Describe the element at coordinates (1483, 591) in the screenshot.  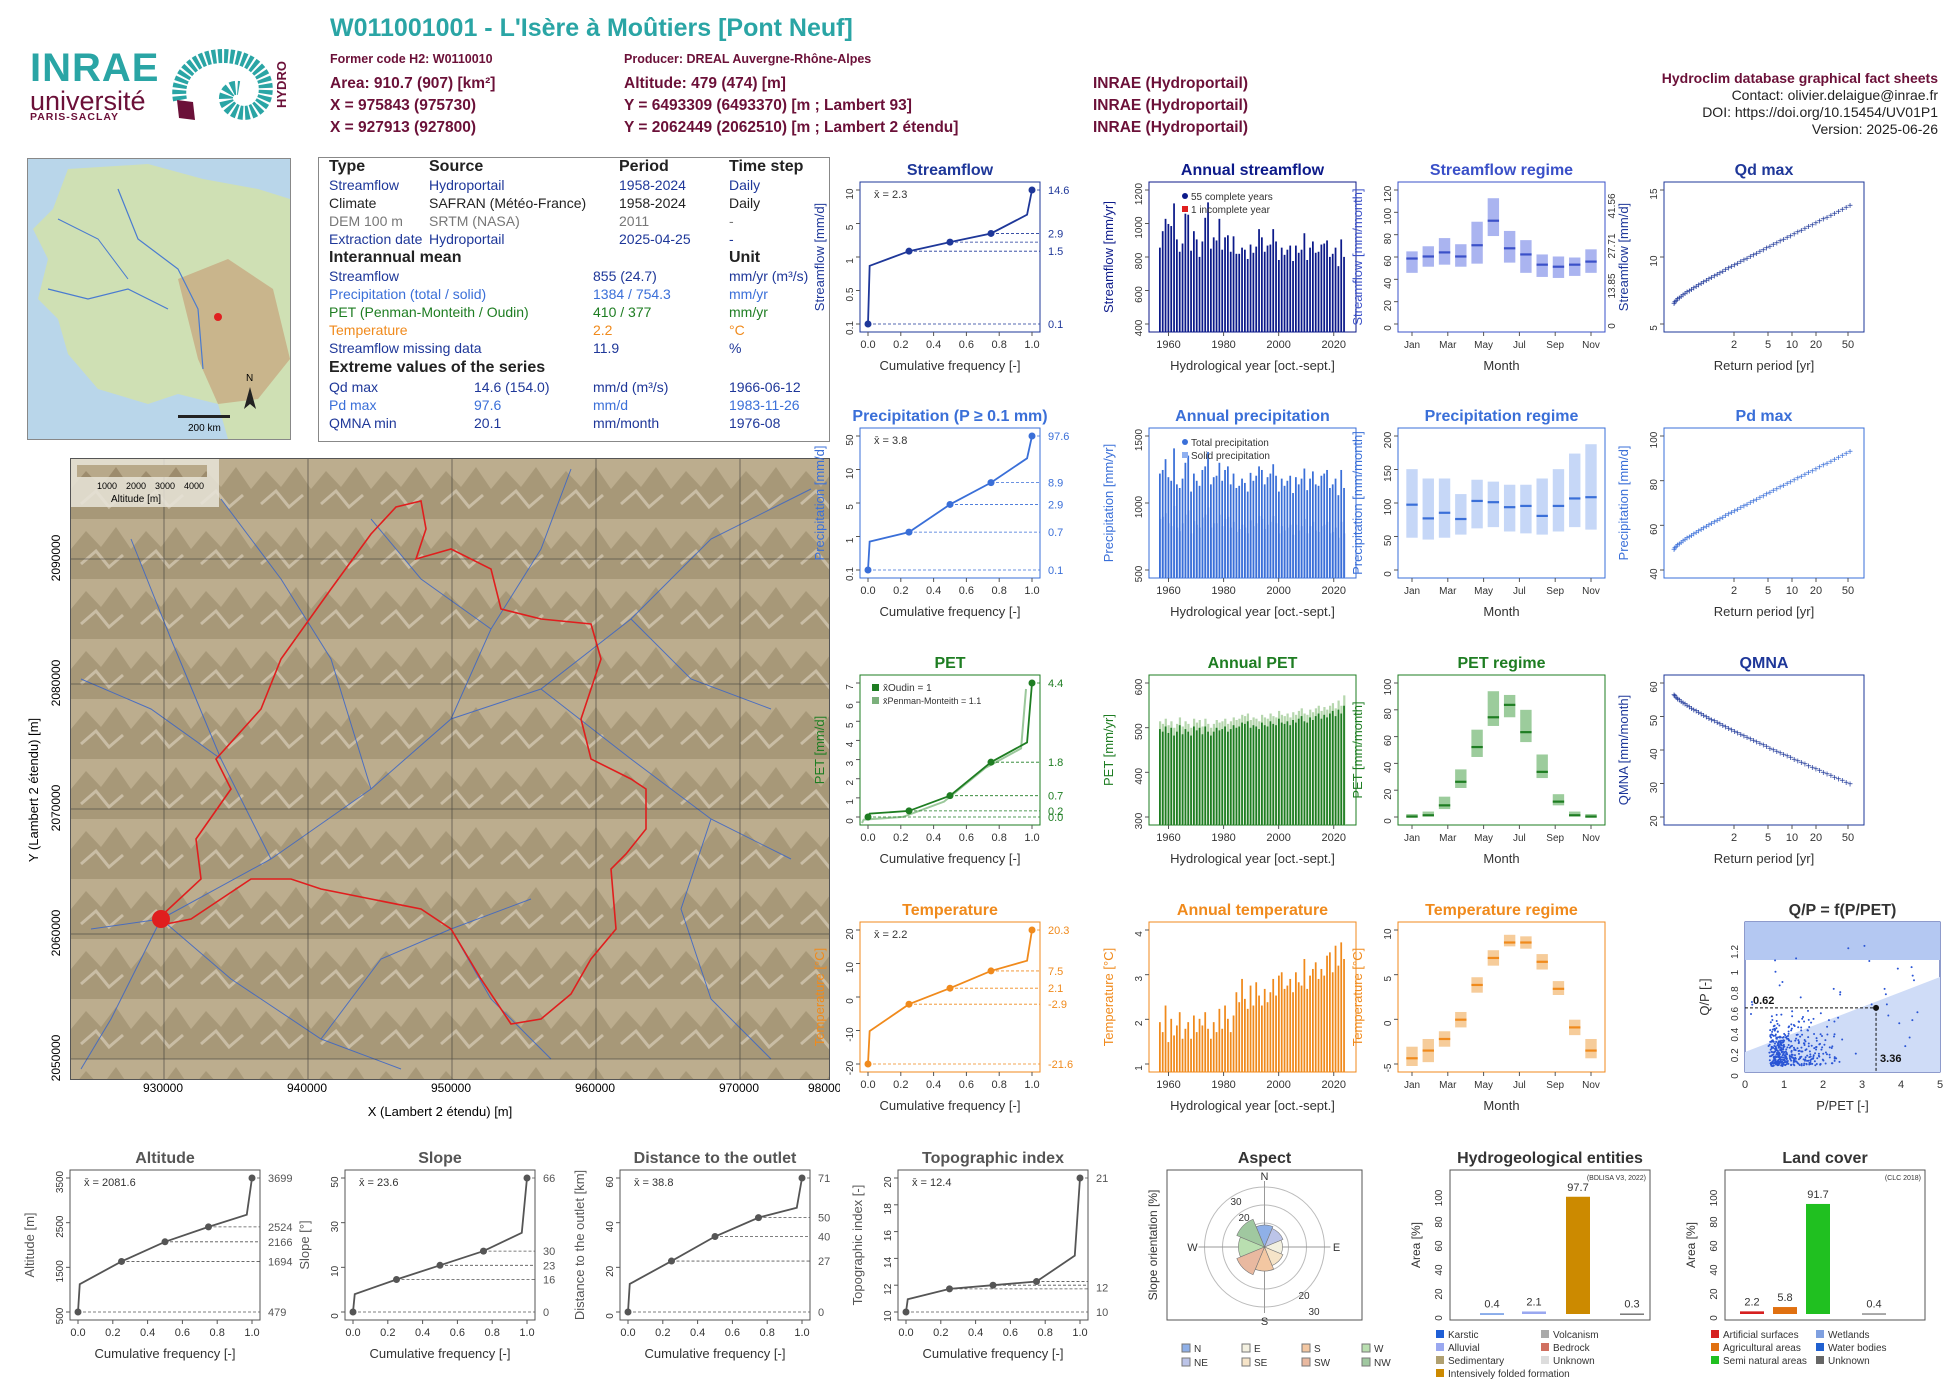
I see `x-tick-label: May` at that location.